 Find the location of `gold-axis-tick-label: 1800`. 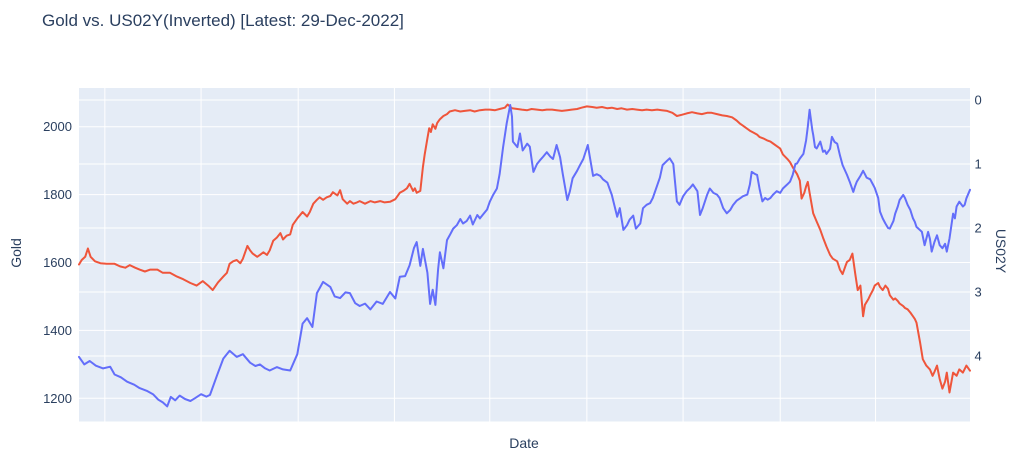

gold-axis-tick-label: 1800 is located at coordinates (57, 194).